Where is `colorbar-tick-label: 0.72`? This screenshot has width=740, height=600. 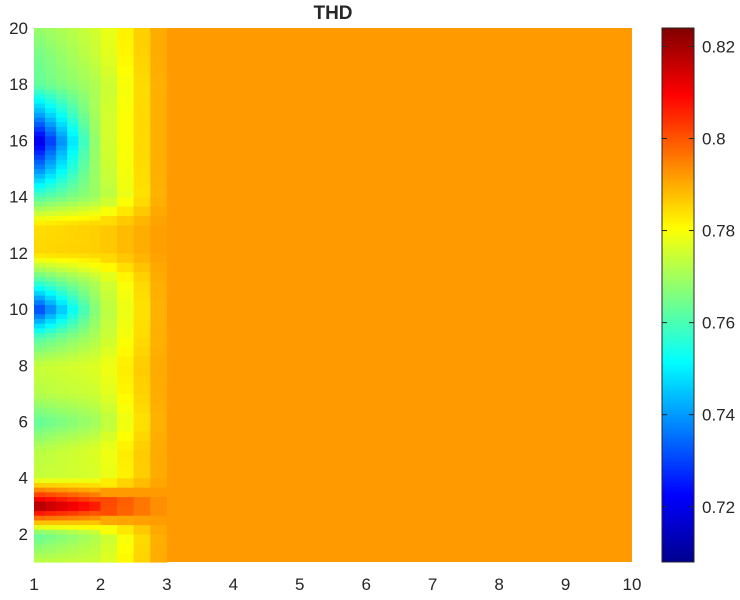
colorbar-tick-label: 0.72 is located at coordinates (718, 507).